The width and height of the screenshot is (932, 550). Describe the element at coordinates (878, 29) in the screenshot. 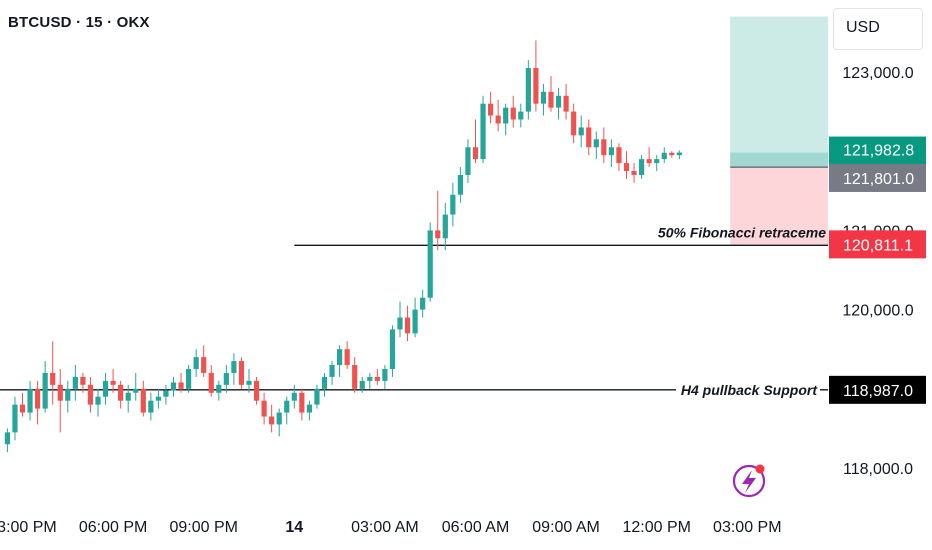

I see `currency-button: USD` at that location.